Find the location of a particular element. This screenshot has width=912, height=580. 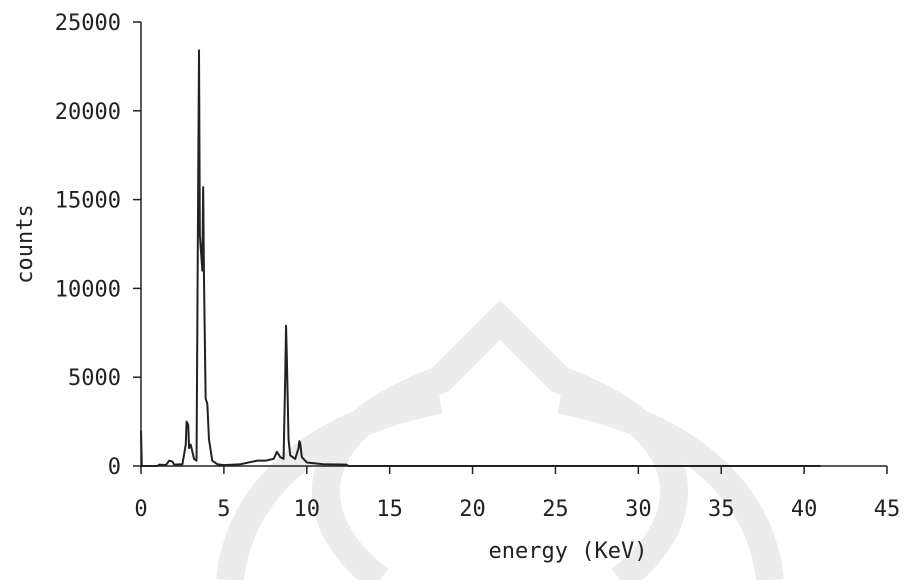

x-tick-label: 25 is located at coordinates (555, 509).